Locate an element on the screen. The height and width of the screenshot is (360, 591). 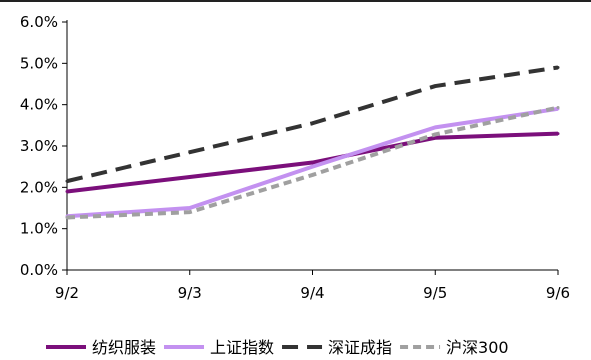
legend-label-4: 沪深300 is located at coordinates (477, 347).